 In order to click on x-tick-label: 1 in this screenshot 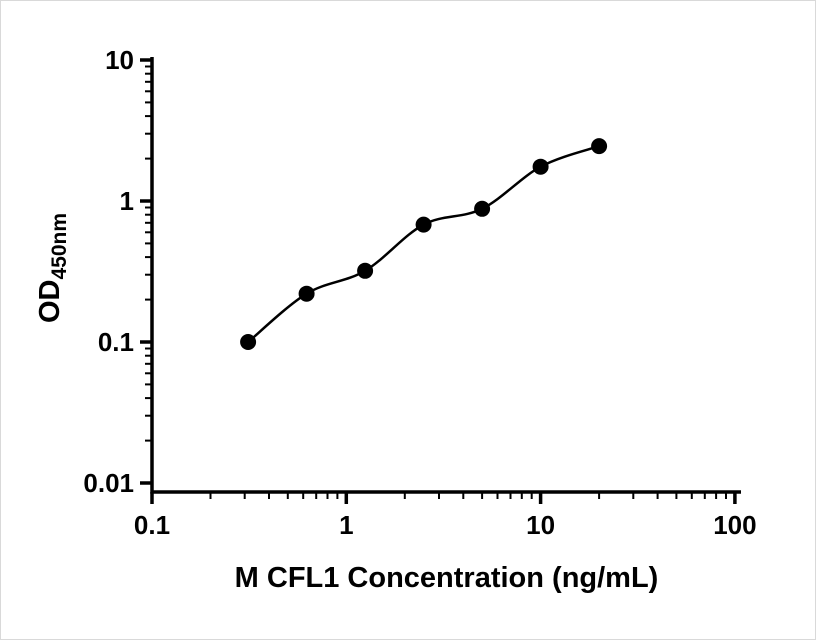, I will do `click(346, 525)`.